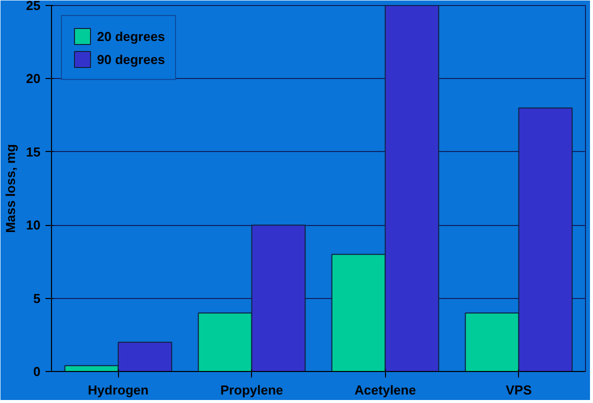  Describe the element at coordinates (33, 152) in the screenshot. I see `y-tick-label: 15` at that location.